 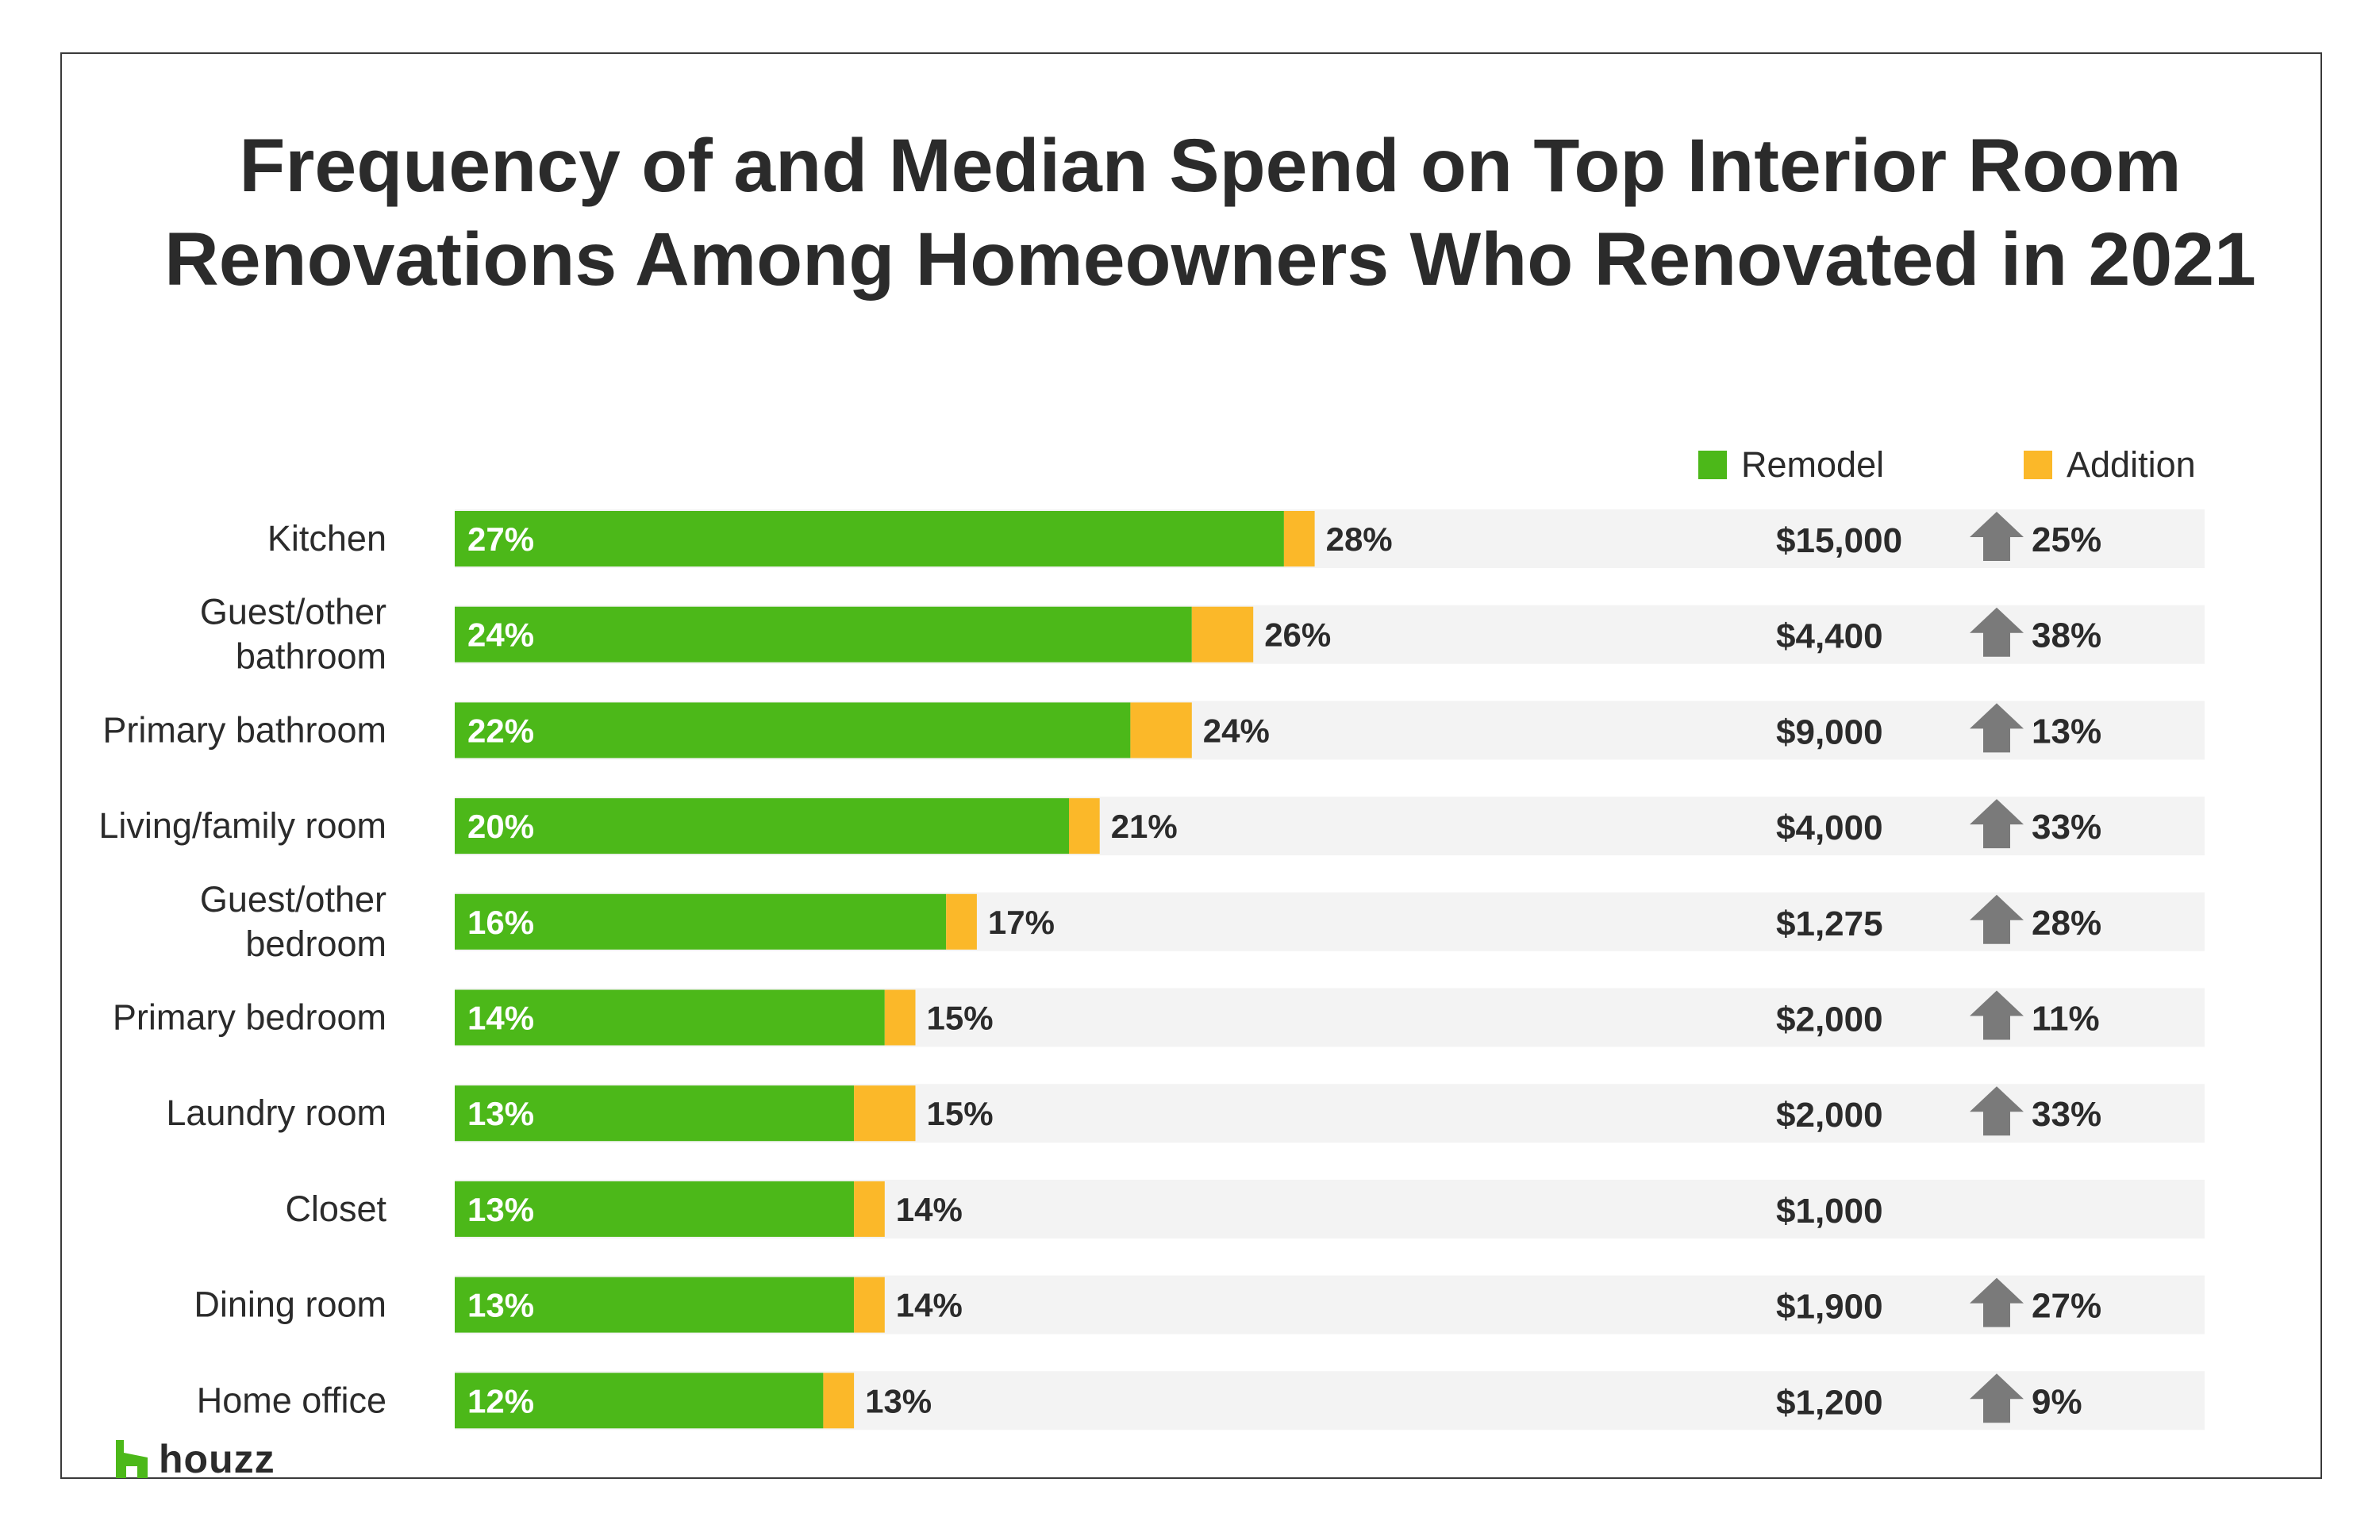 I want to click on category-label: Primary bathroom, so click(x=244, y=730).